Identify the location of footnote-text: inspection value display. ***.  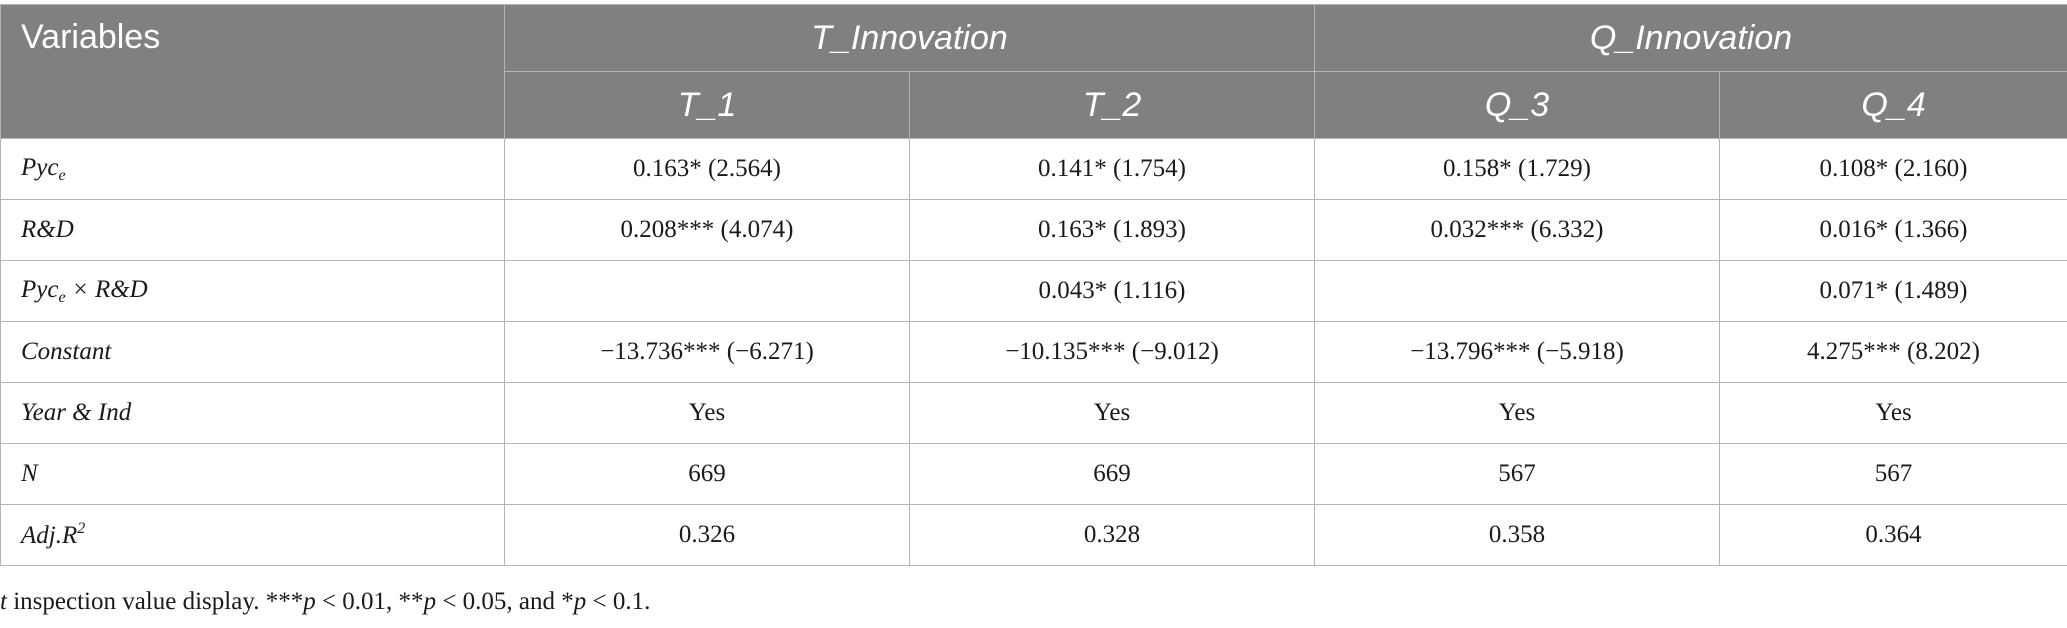
(155, 601).